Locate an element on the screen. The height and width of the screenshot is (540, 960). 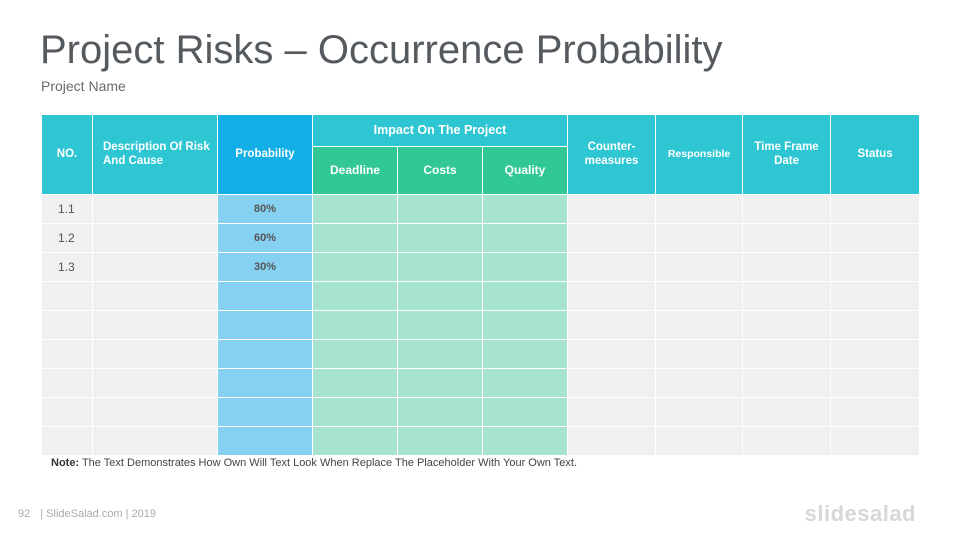
note-label: Note: is located at coordinates (65, 463).